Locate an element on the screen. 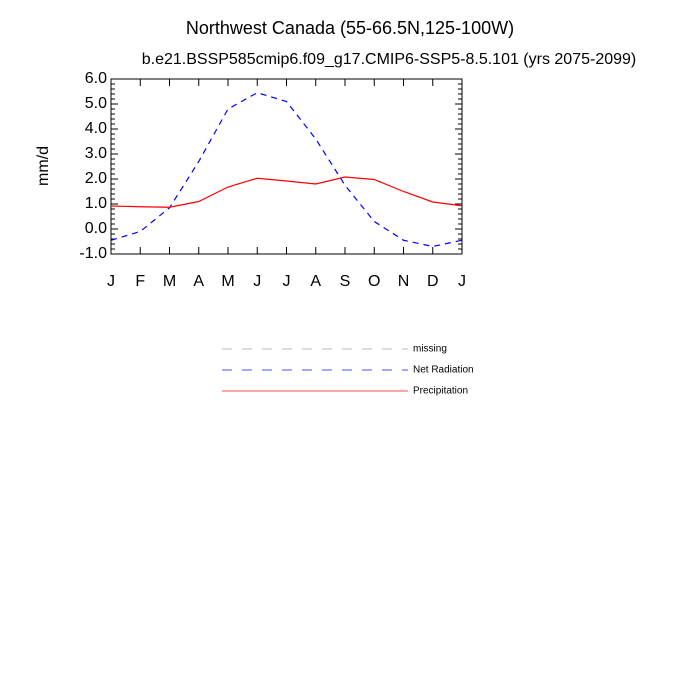 This screenshot has width=700, height=700. x-tick-label: F is located at coordinates (140, 281).